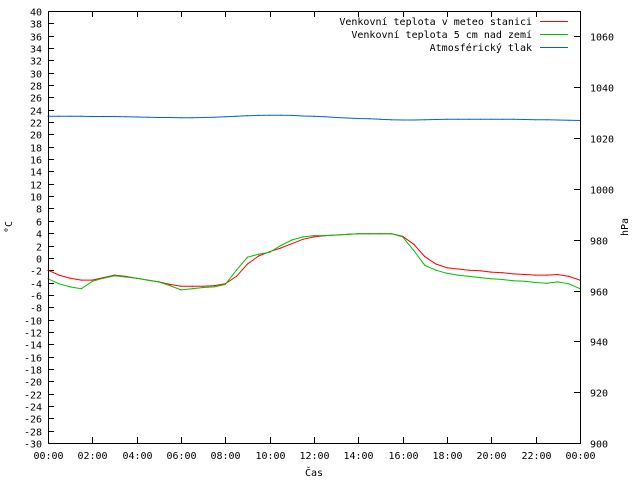  What do you see at coordinates (602, 89) in the screenshot?
I see `y2-tick-label: 1040` at bounding box center [602, 89].